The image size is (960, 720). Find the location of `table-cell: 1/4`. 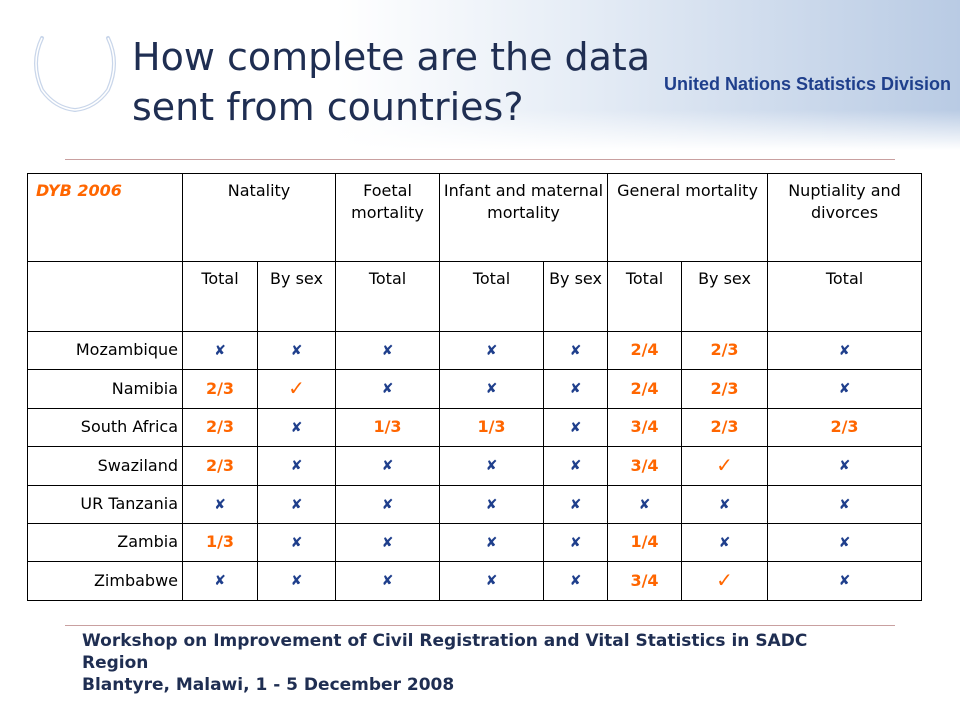

table-cell: 1/4 is located at coordinates (645, 542).